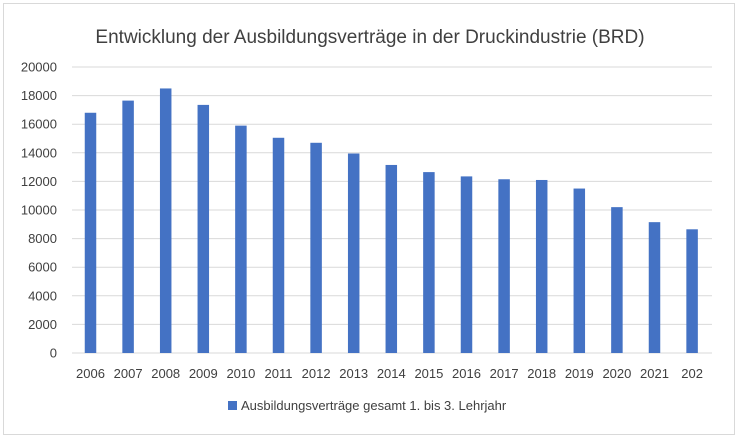 The image size is (740, 440). I want to click on x-tick-label: 2012, so click(316, 373).